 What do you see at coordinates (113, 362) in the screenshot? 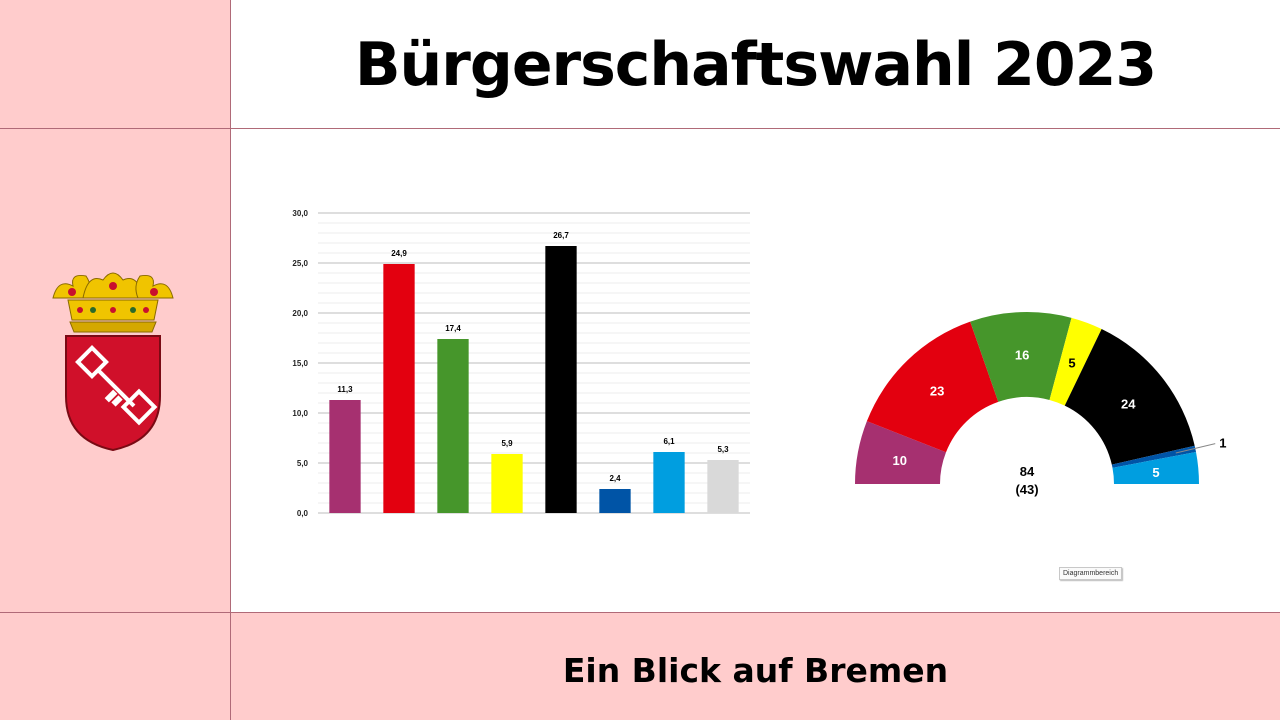
I see `bremen-coat-of-arms-icon` at bounding box center [113, 362].